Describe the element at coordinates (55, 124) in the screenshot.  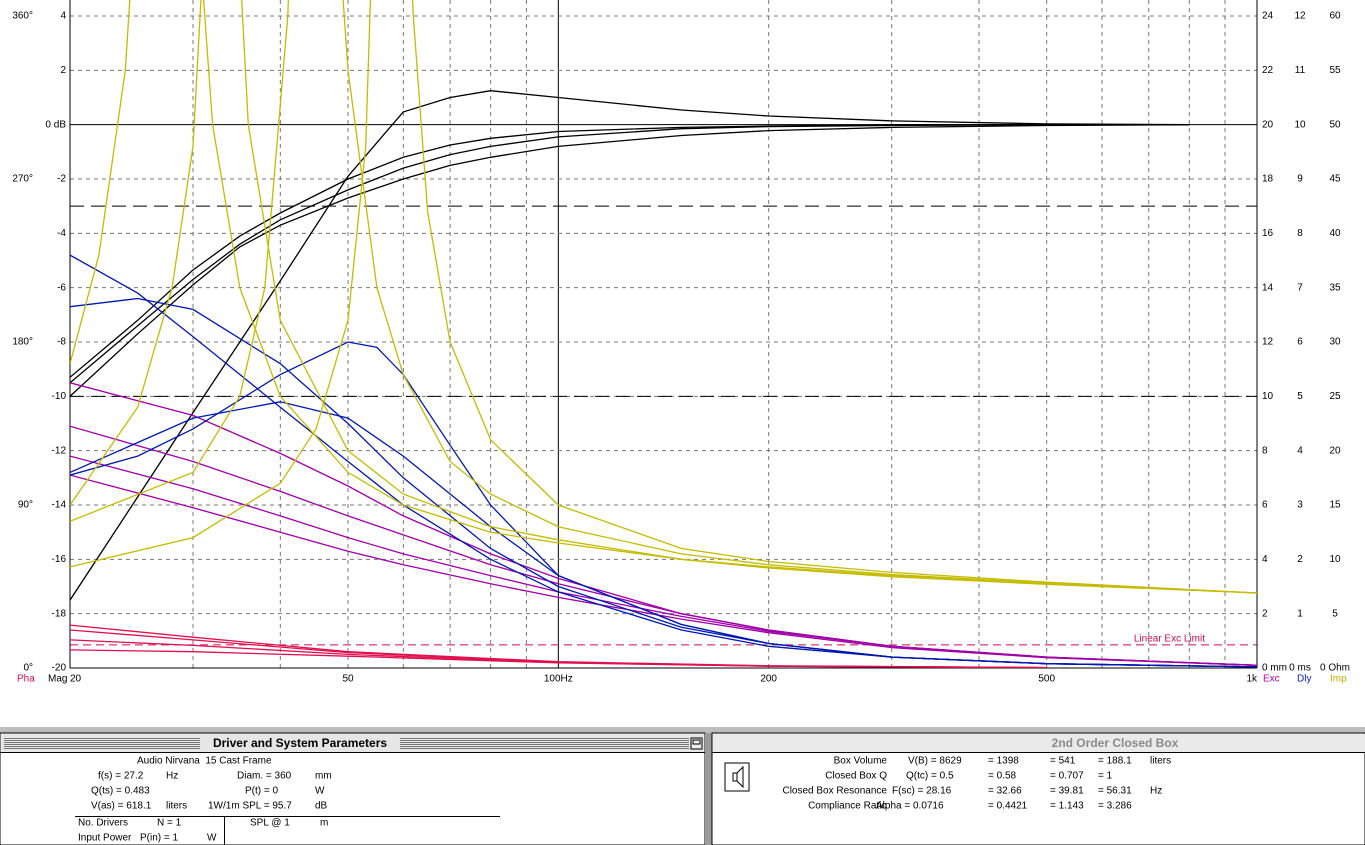
I see `y-tick-label: 0 dB` at that location.